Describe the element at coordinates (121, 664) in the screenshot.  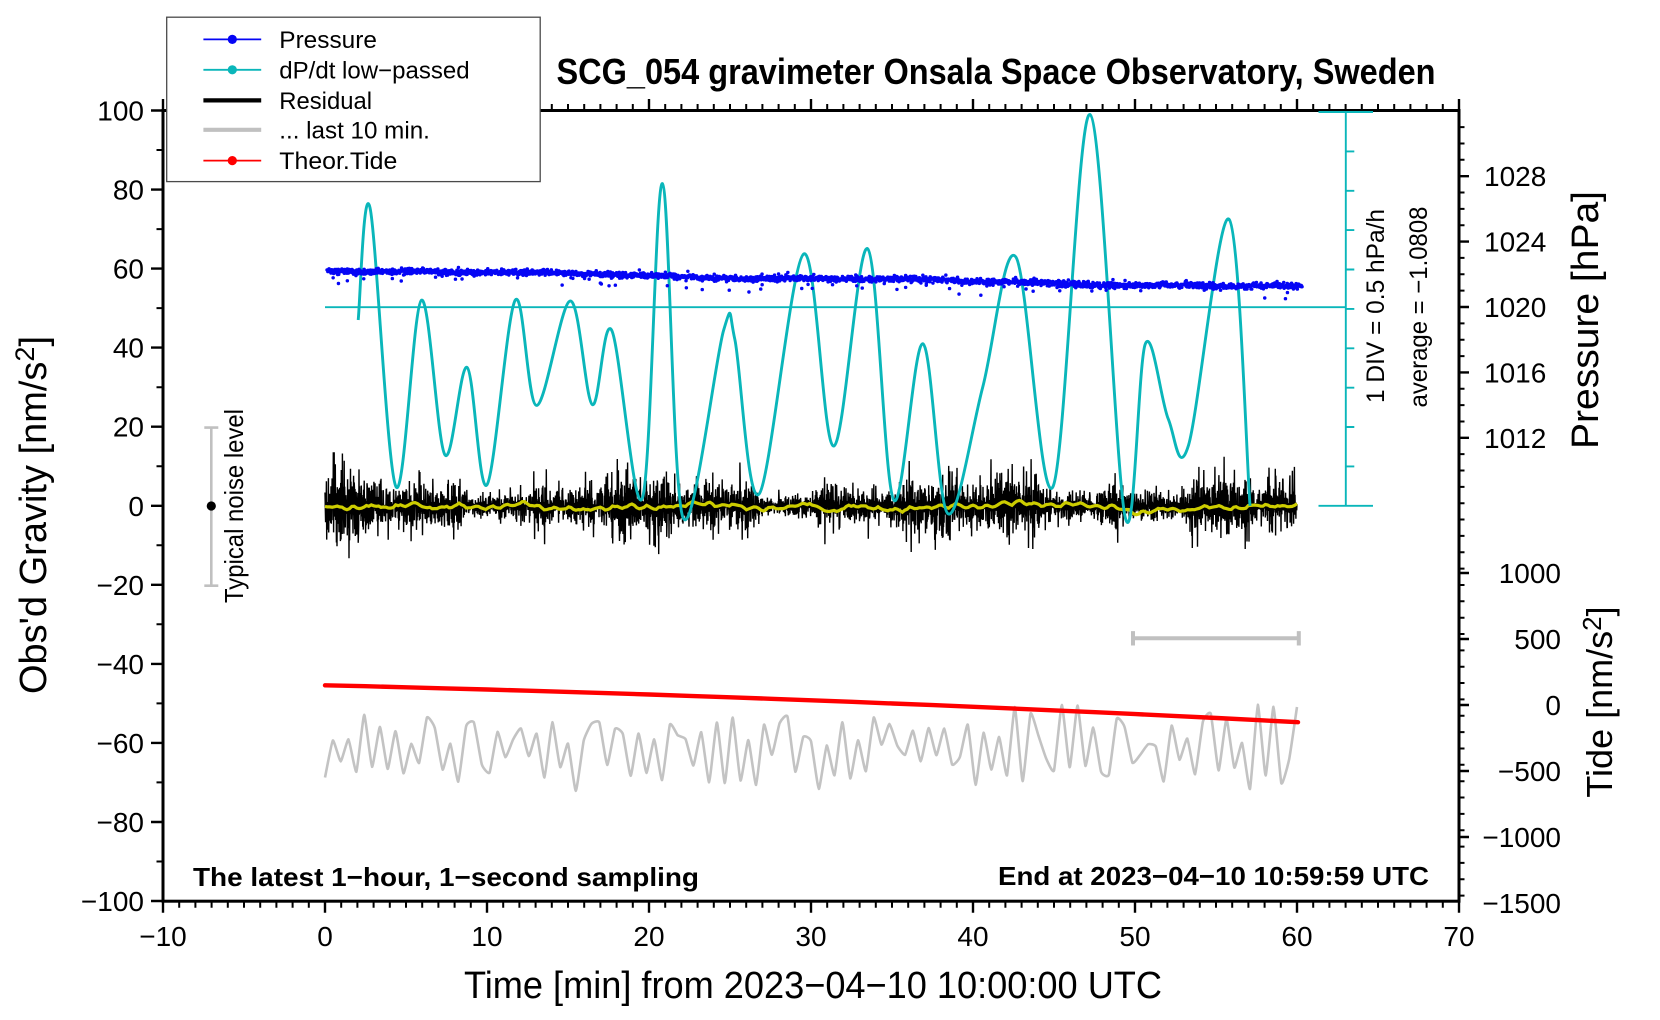
I see `svg-text: −40` at that location.